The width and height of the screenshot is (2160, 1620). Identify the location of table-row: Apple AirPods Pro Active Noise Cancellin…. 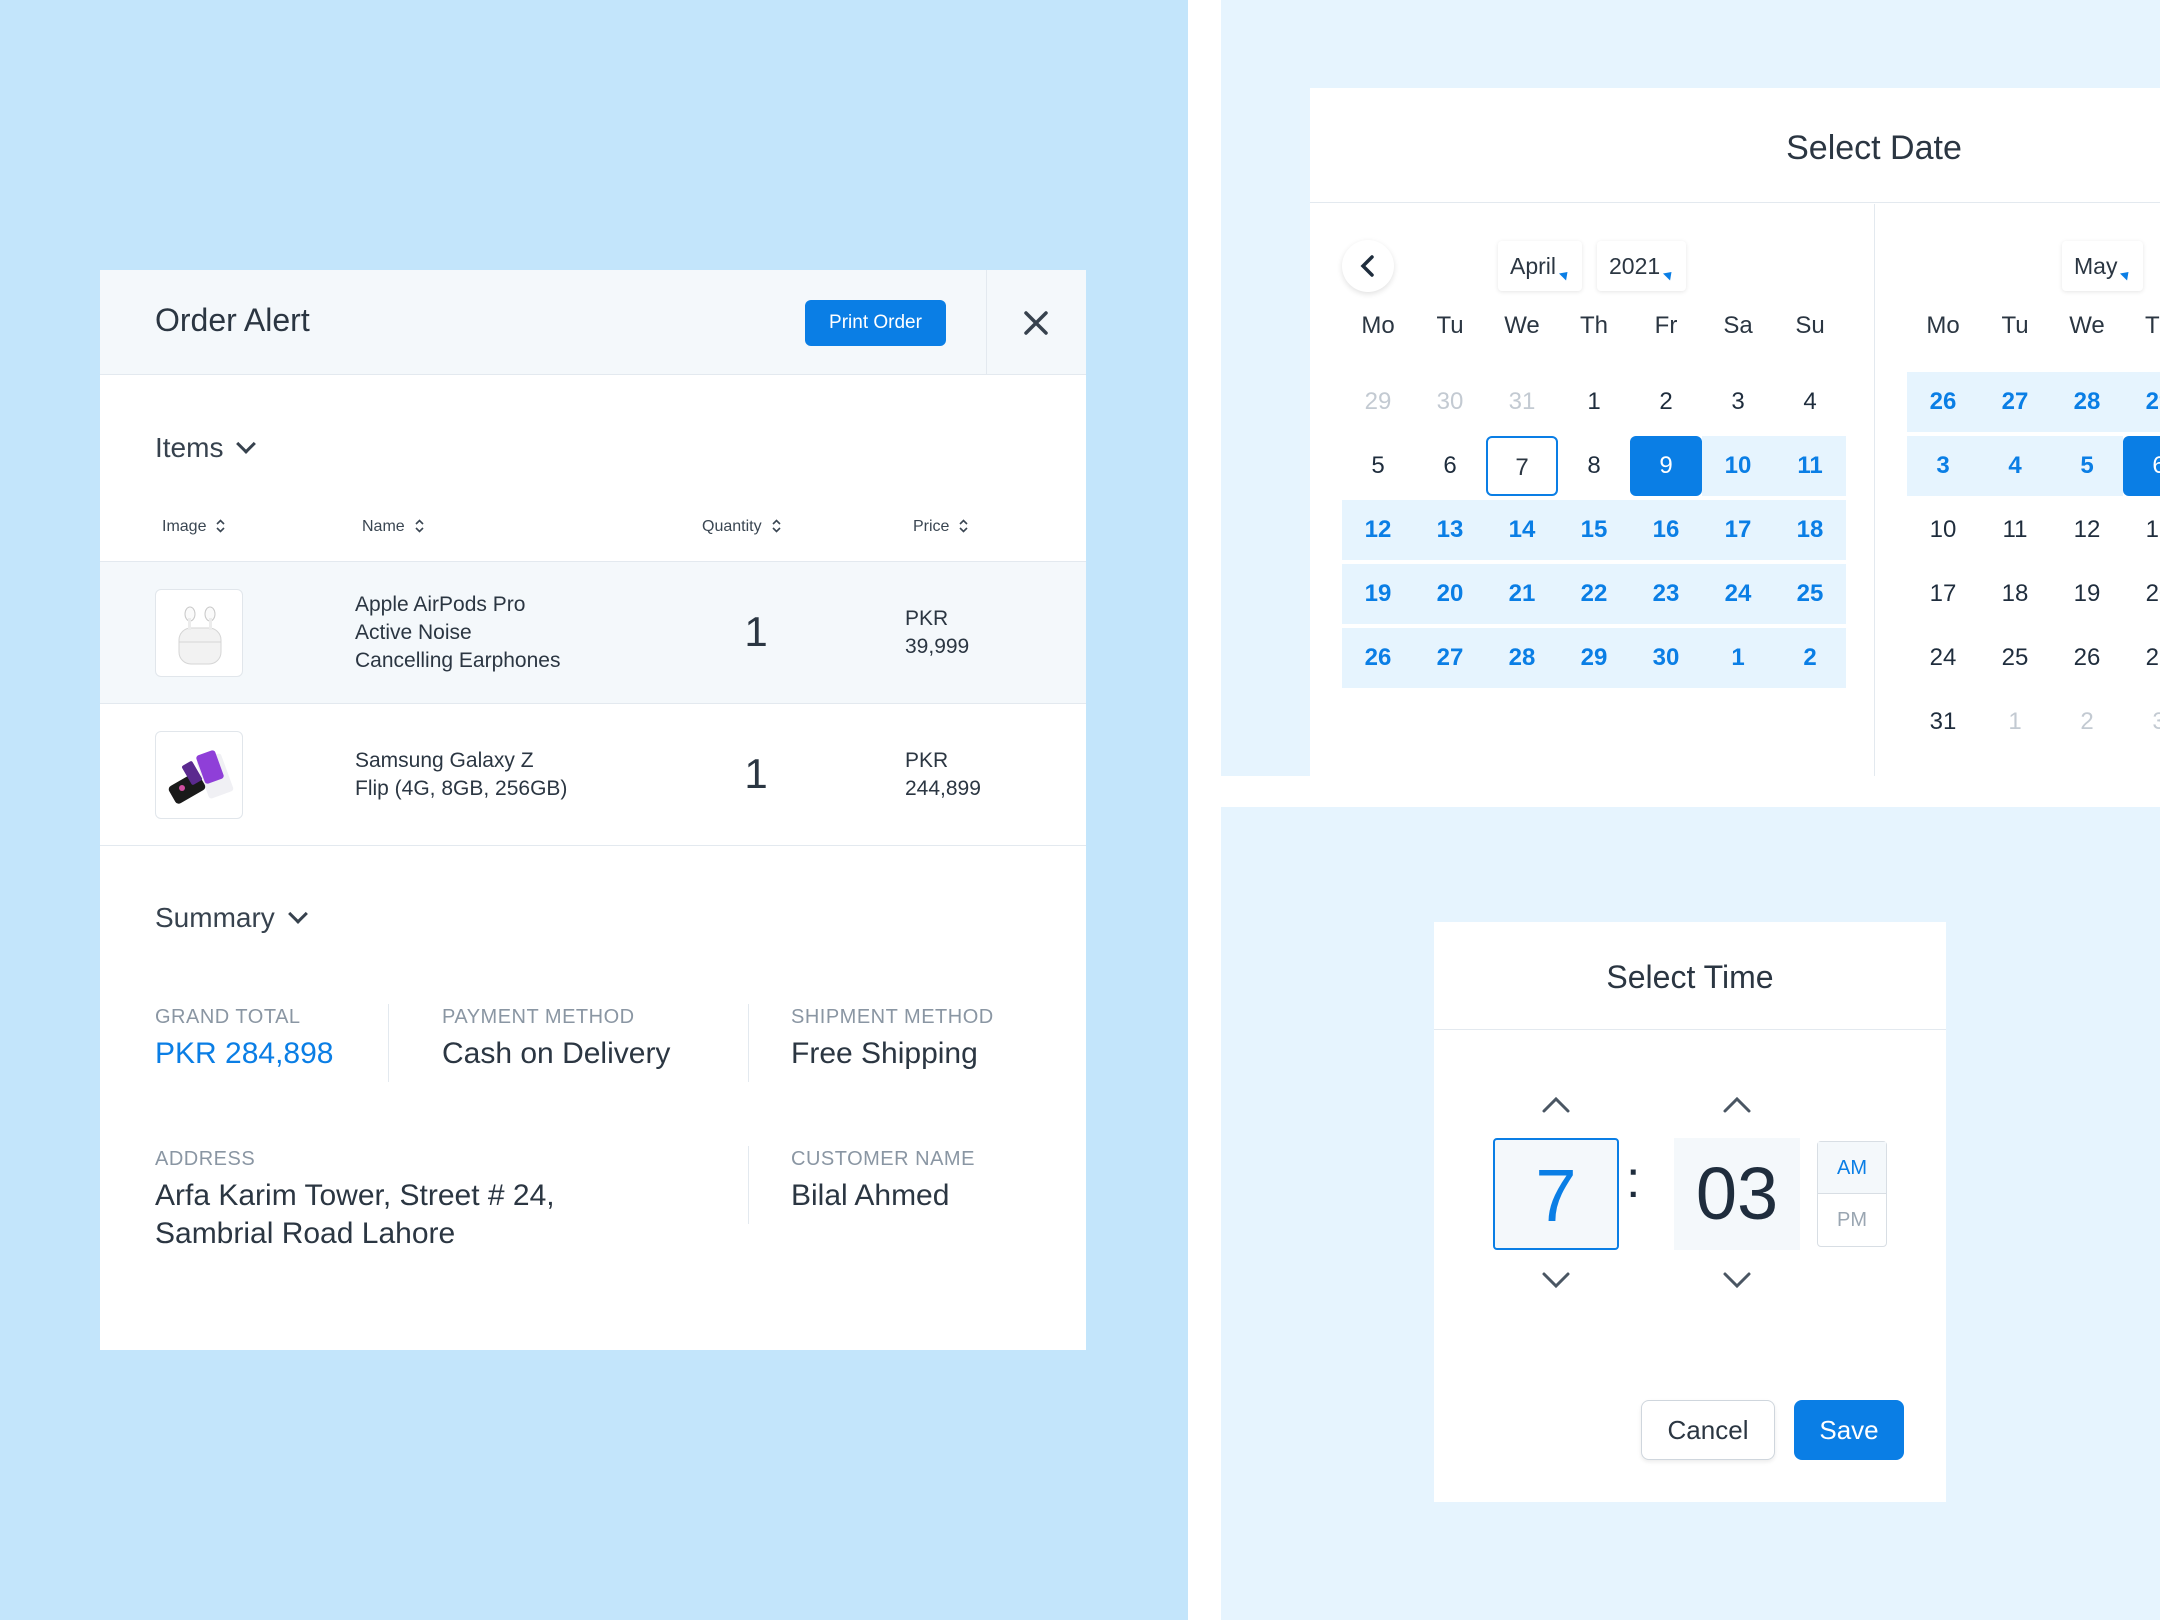
(593, 633).